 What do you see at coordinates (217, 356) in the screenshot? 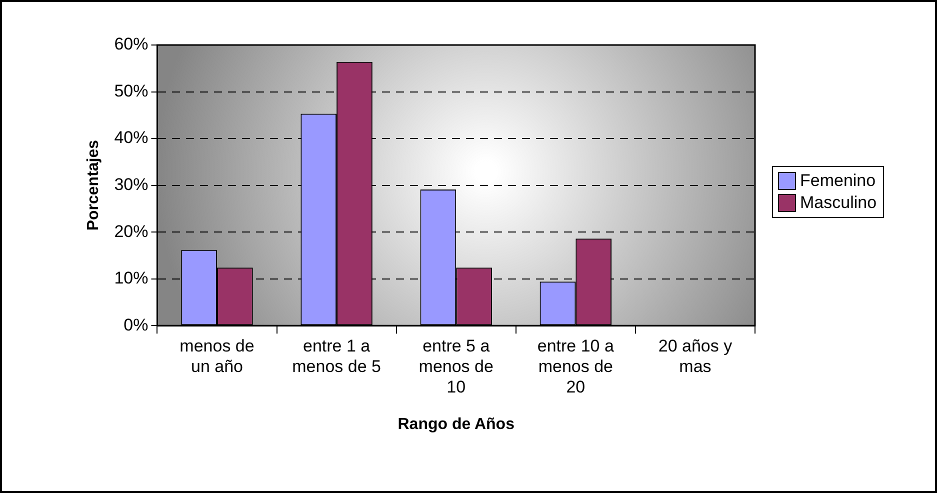
I see `x-tick-label: menos de un año` at bounding box center [217, 356].